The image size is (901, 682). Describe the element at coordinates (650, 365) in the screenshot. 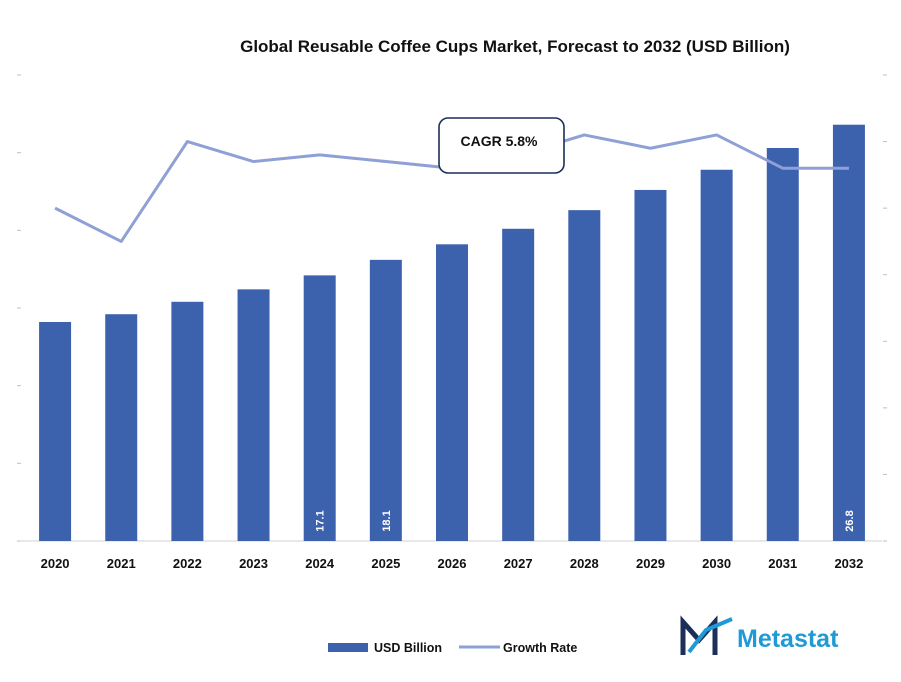

I see `bar-2029` at that location.